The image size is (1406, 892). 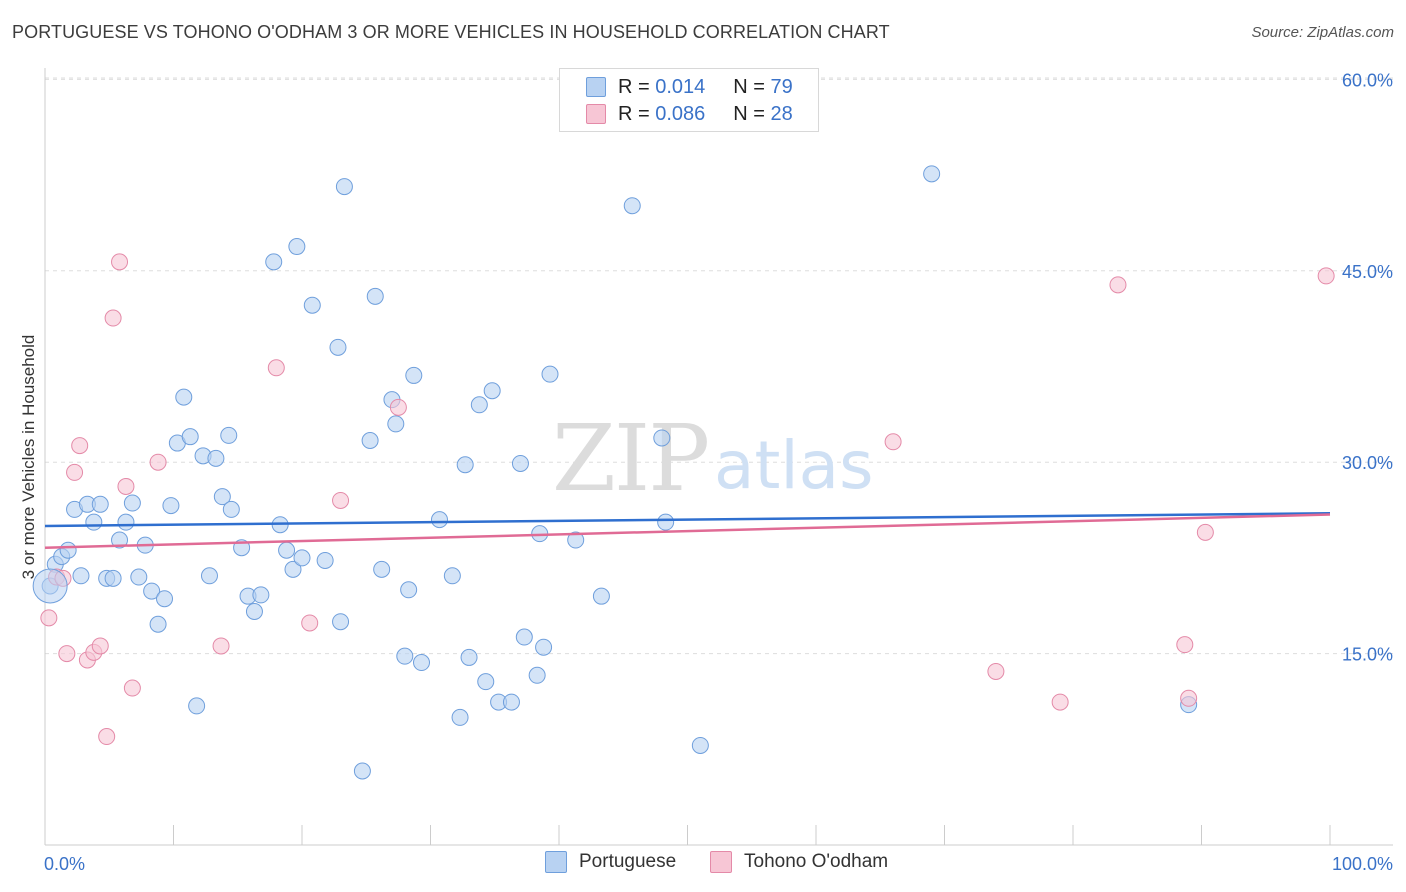 What do you see at coordinates (794, 465) in the screenshot?
I see `watermark-atlas: atlas` at bounding box center [794, 465].